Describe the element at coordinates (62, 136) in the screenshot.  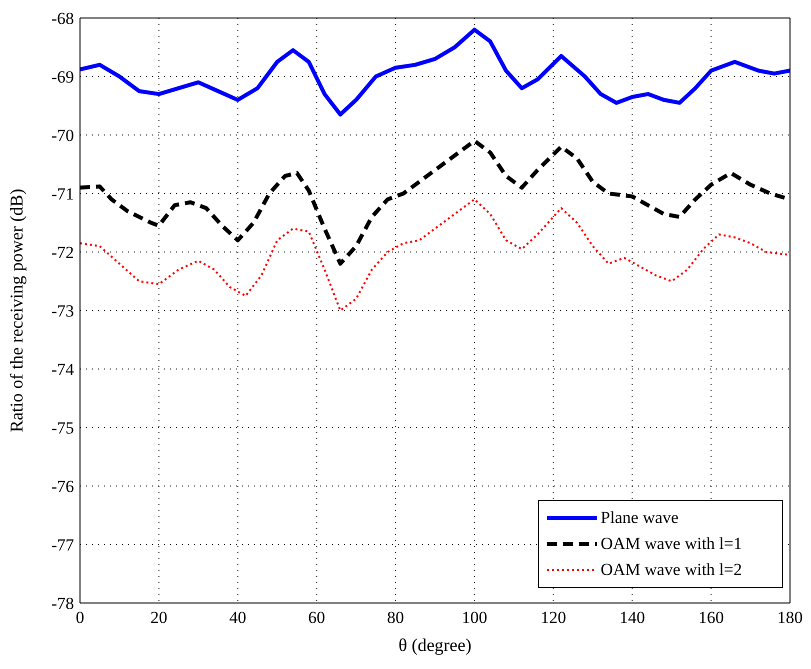
I see `y-tick-label: -70` at that location.